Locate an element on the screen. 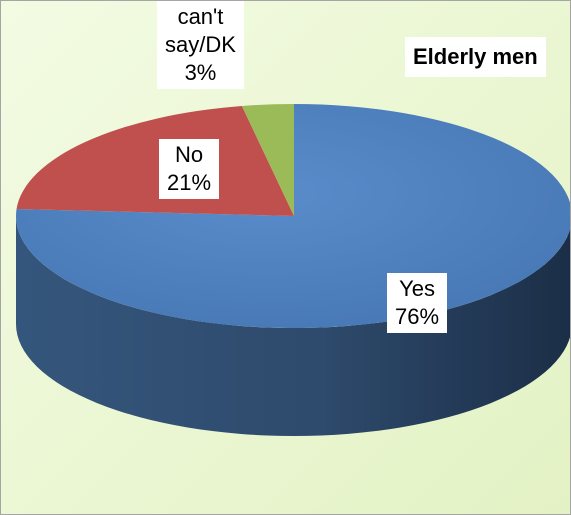 The height and width of the screenshot is (515, 571). data-label-no: No 21% is located at coordinates (189, 169).